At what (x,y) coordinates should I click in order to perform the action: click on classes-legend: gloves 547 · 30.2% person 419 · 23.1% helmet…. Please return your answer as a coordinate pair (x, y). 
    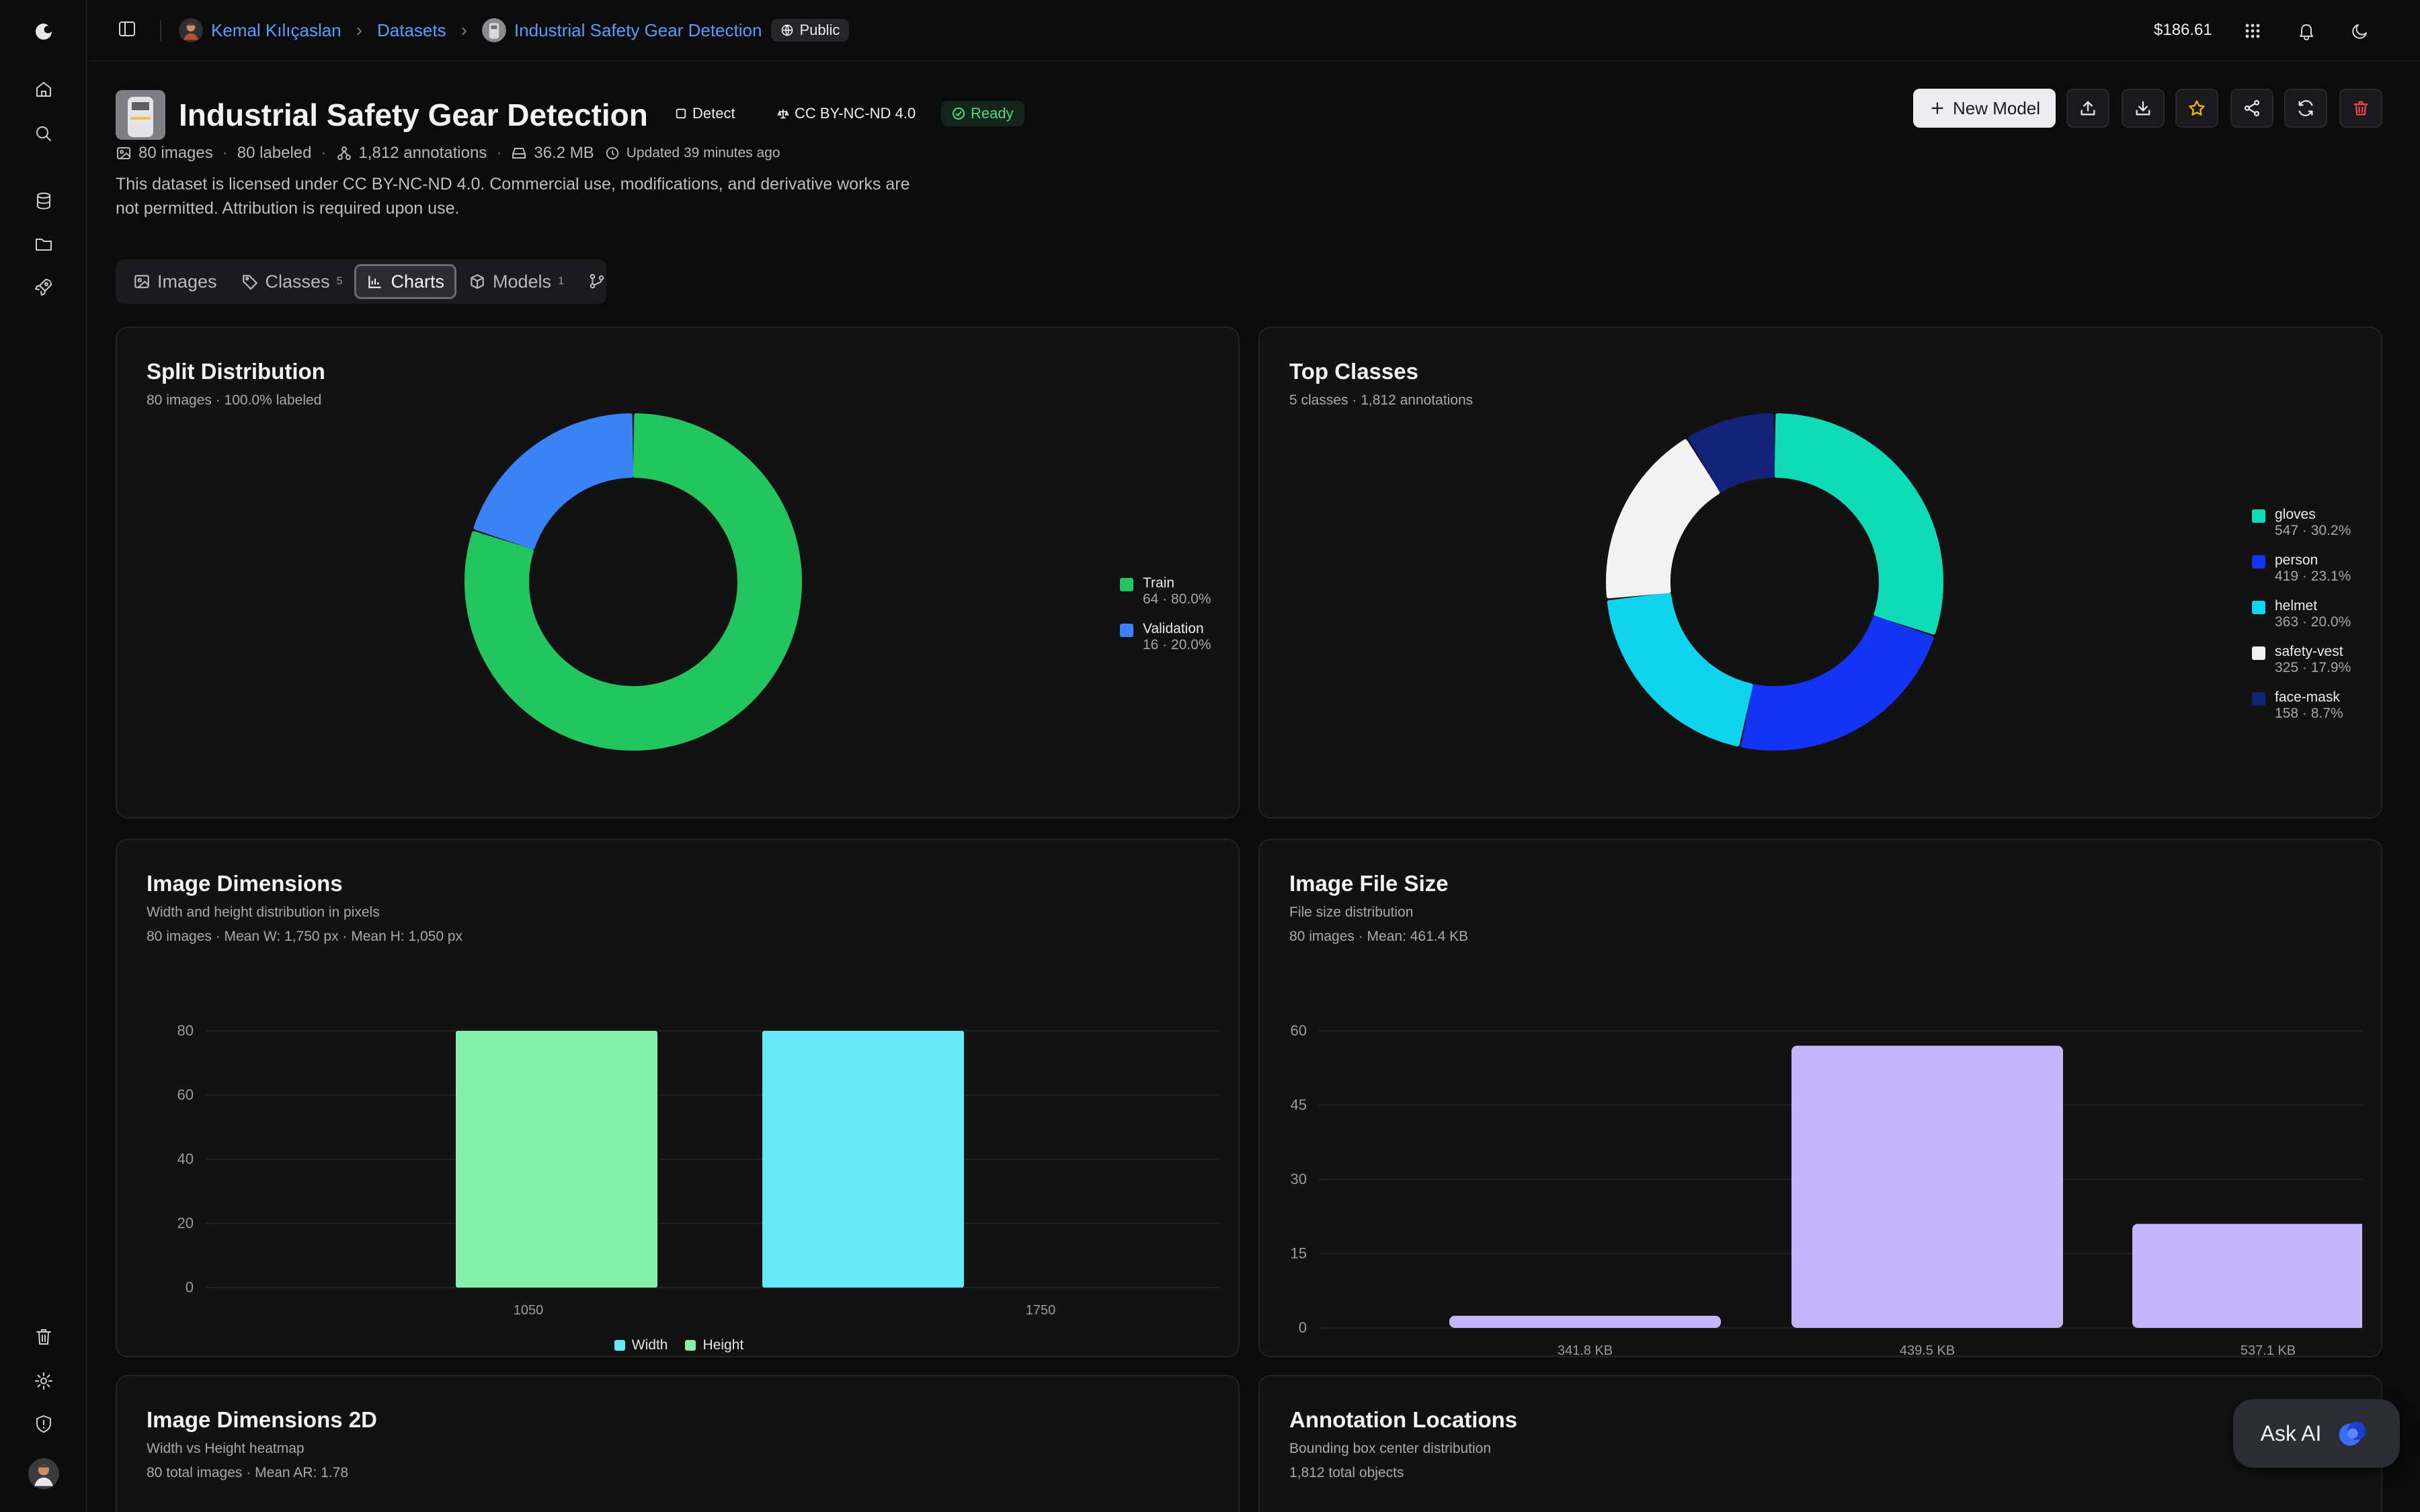
    Looking at the image, I should click on (2301, 621).